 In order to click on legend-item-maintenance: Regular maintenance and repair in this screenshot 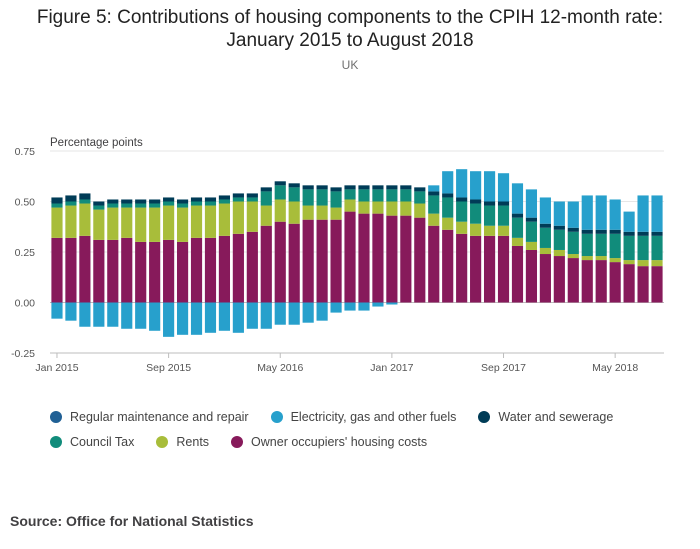, I will do `click(149, 417)`.